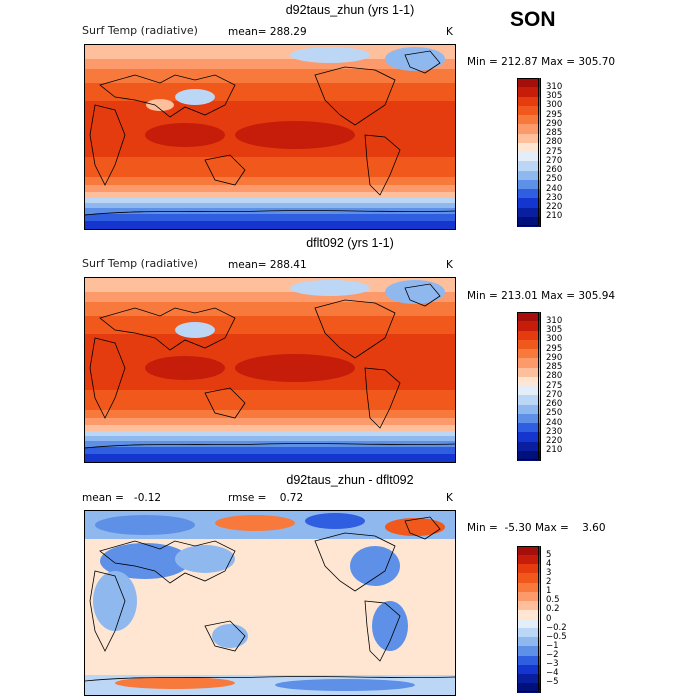 The height and width of the screenshot is (700, 700). What do you see at coordinates (140, 263) in the screenshot?
I see `panel-2-variable-label: Surf Temp (radiative)` at bounding box center [140, 263].